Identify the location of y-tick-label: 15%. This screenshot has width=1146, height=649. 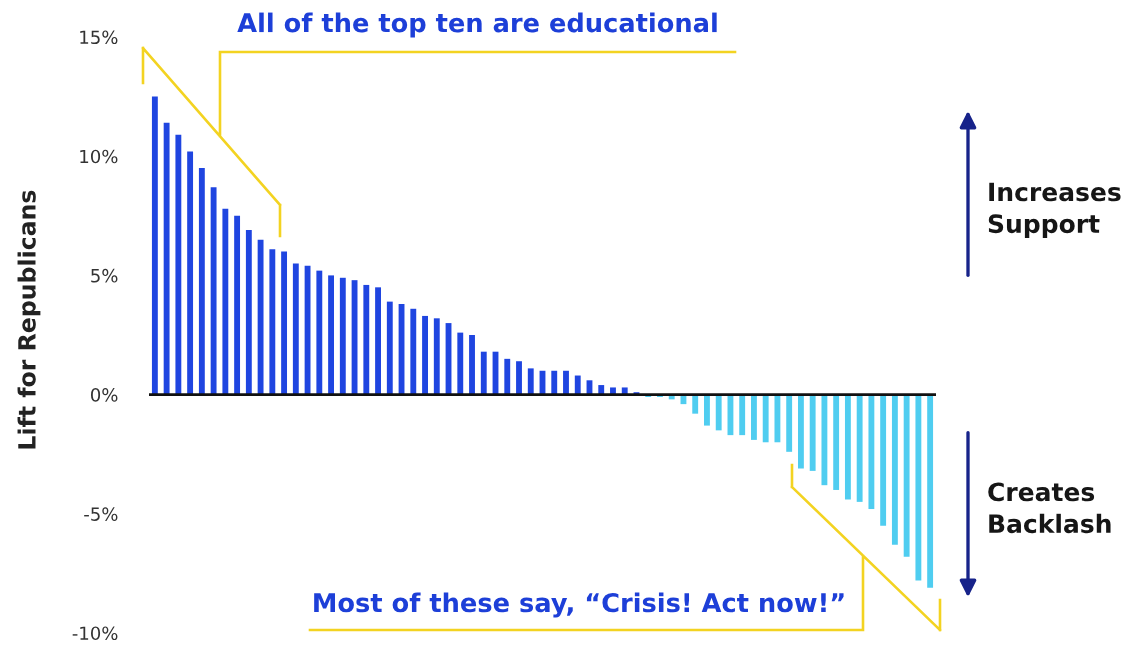
(99, 37).